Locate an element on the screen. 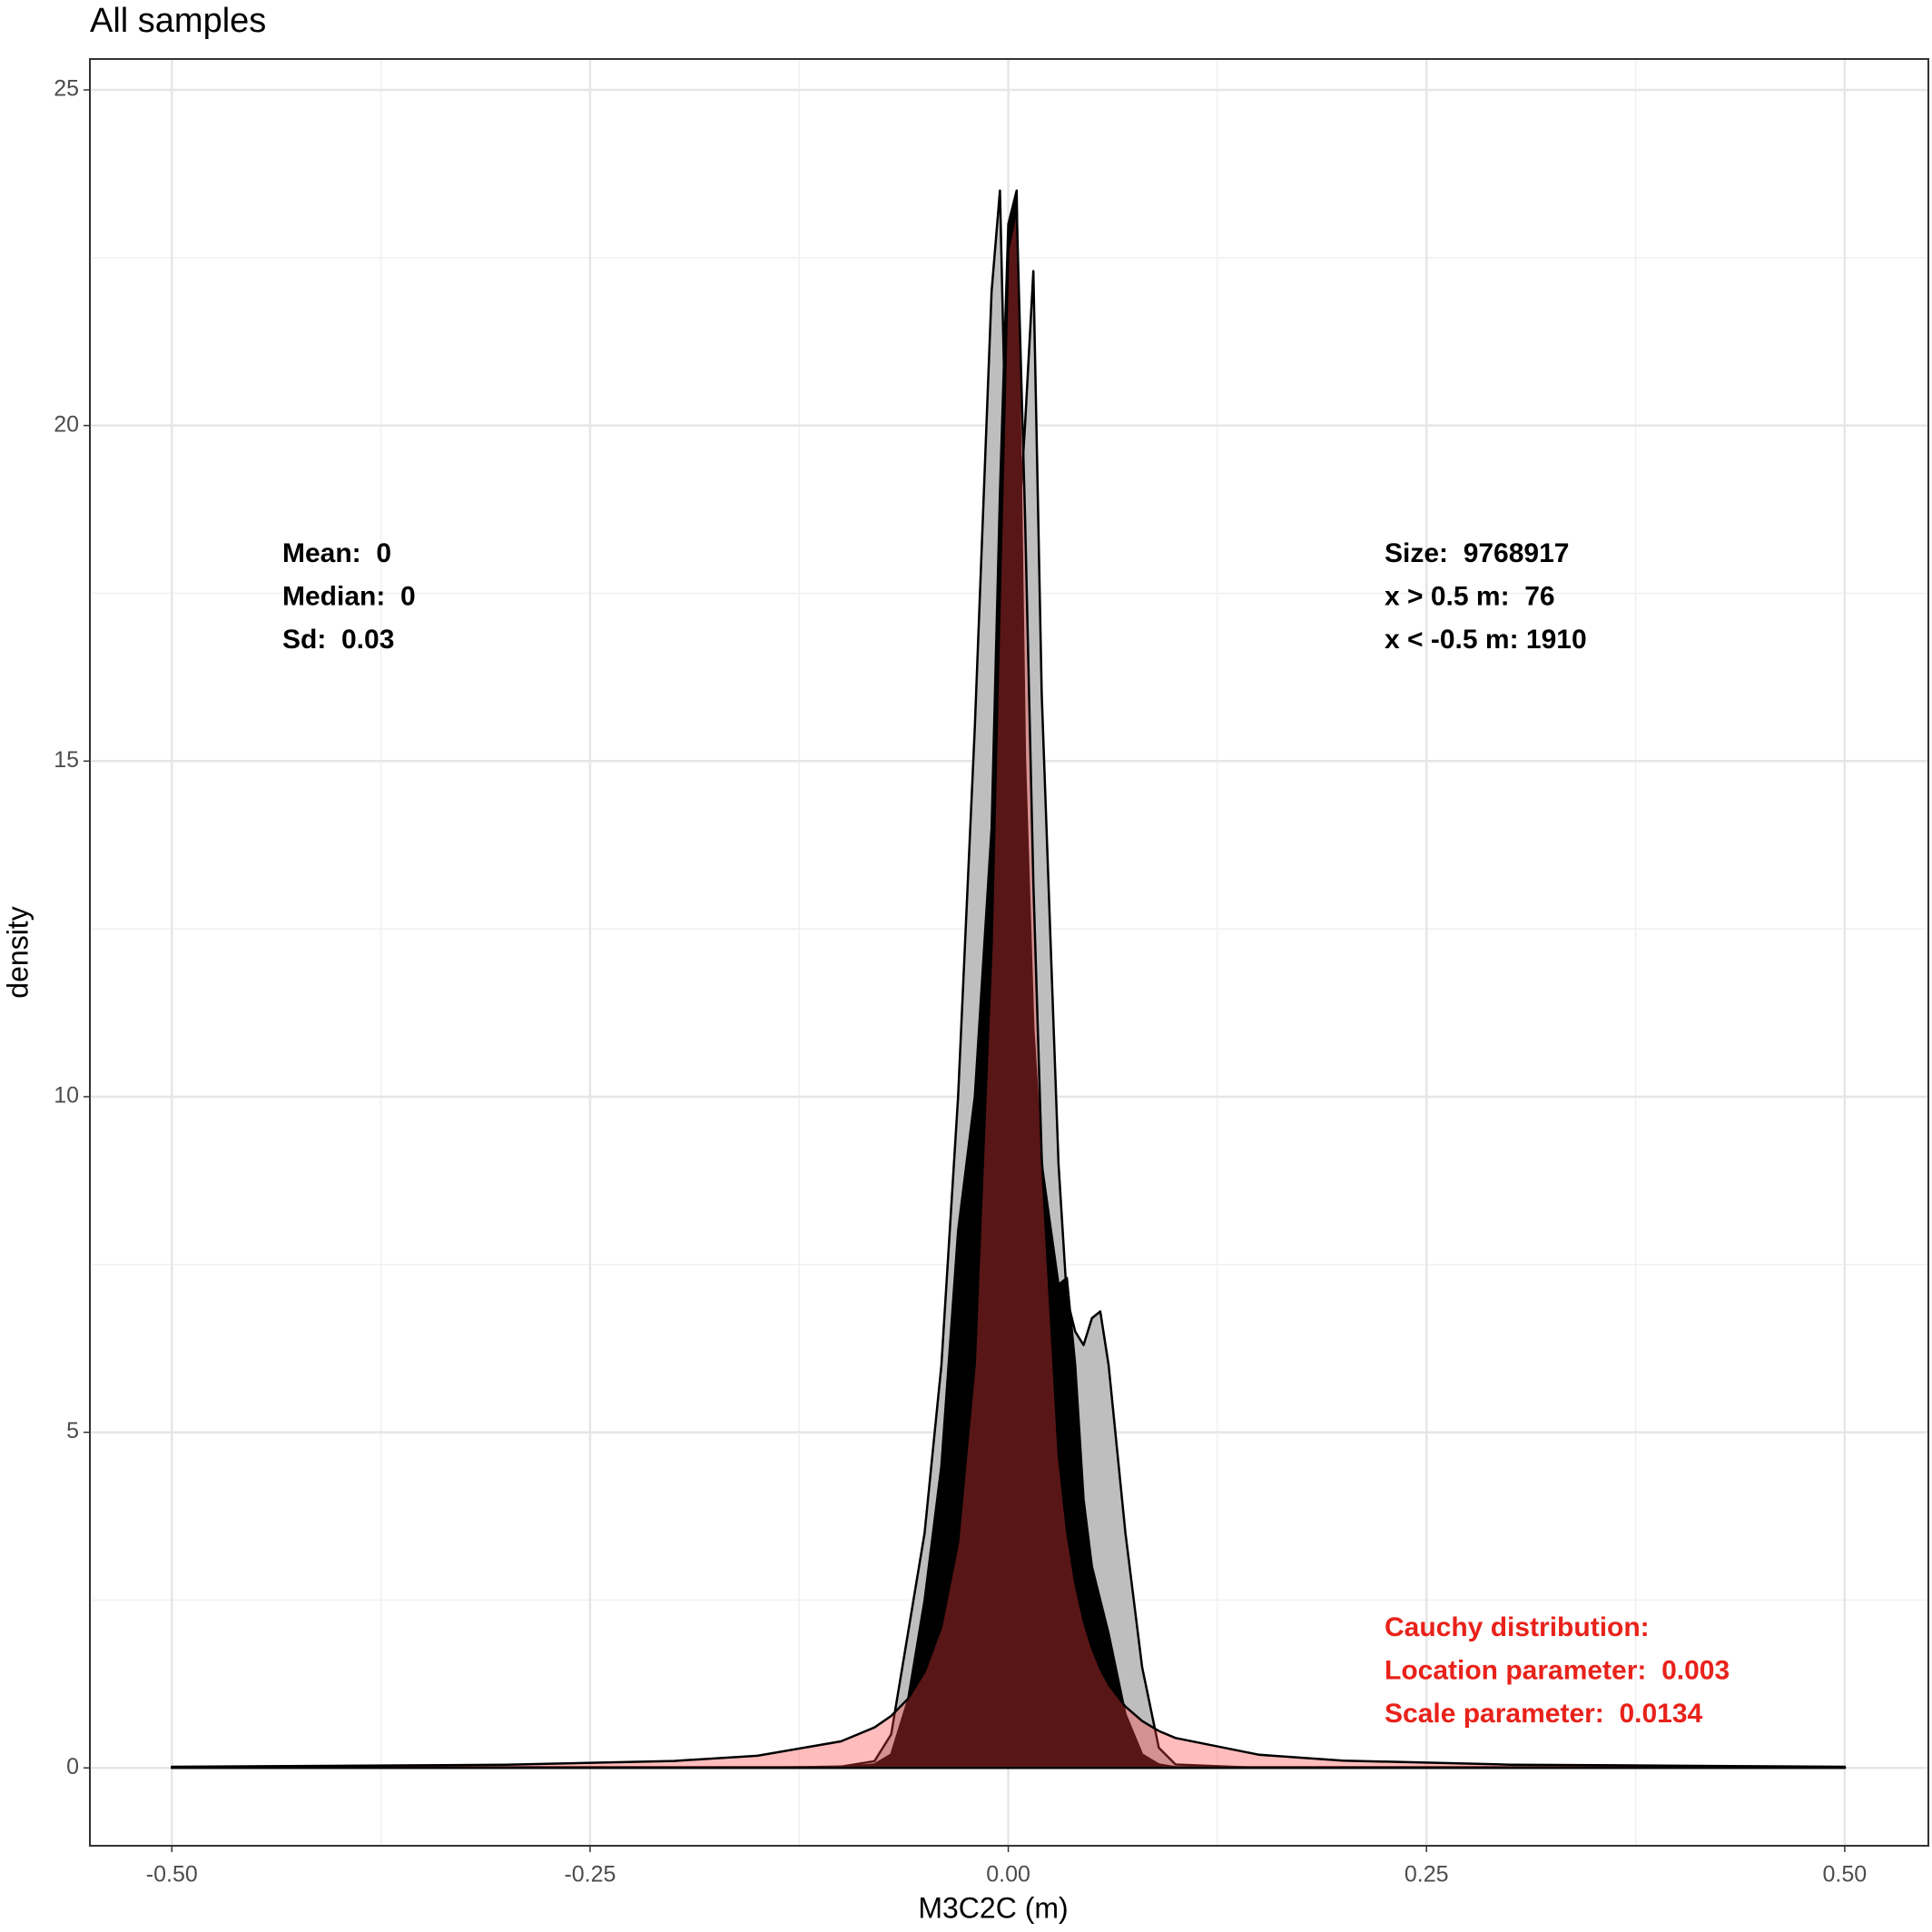 Image resolution: width=1932 pixels, height=1932 pixels. y-tick-label: 10 is located at coordinates (66, 1096).